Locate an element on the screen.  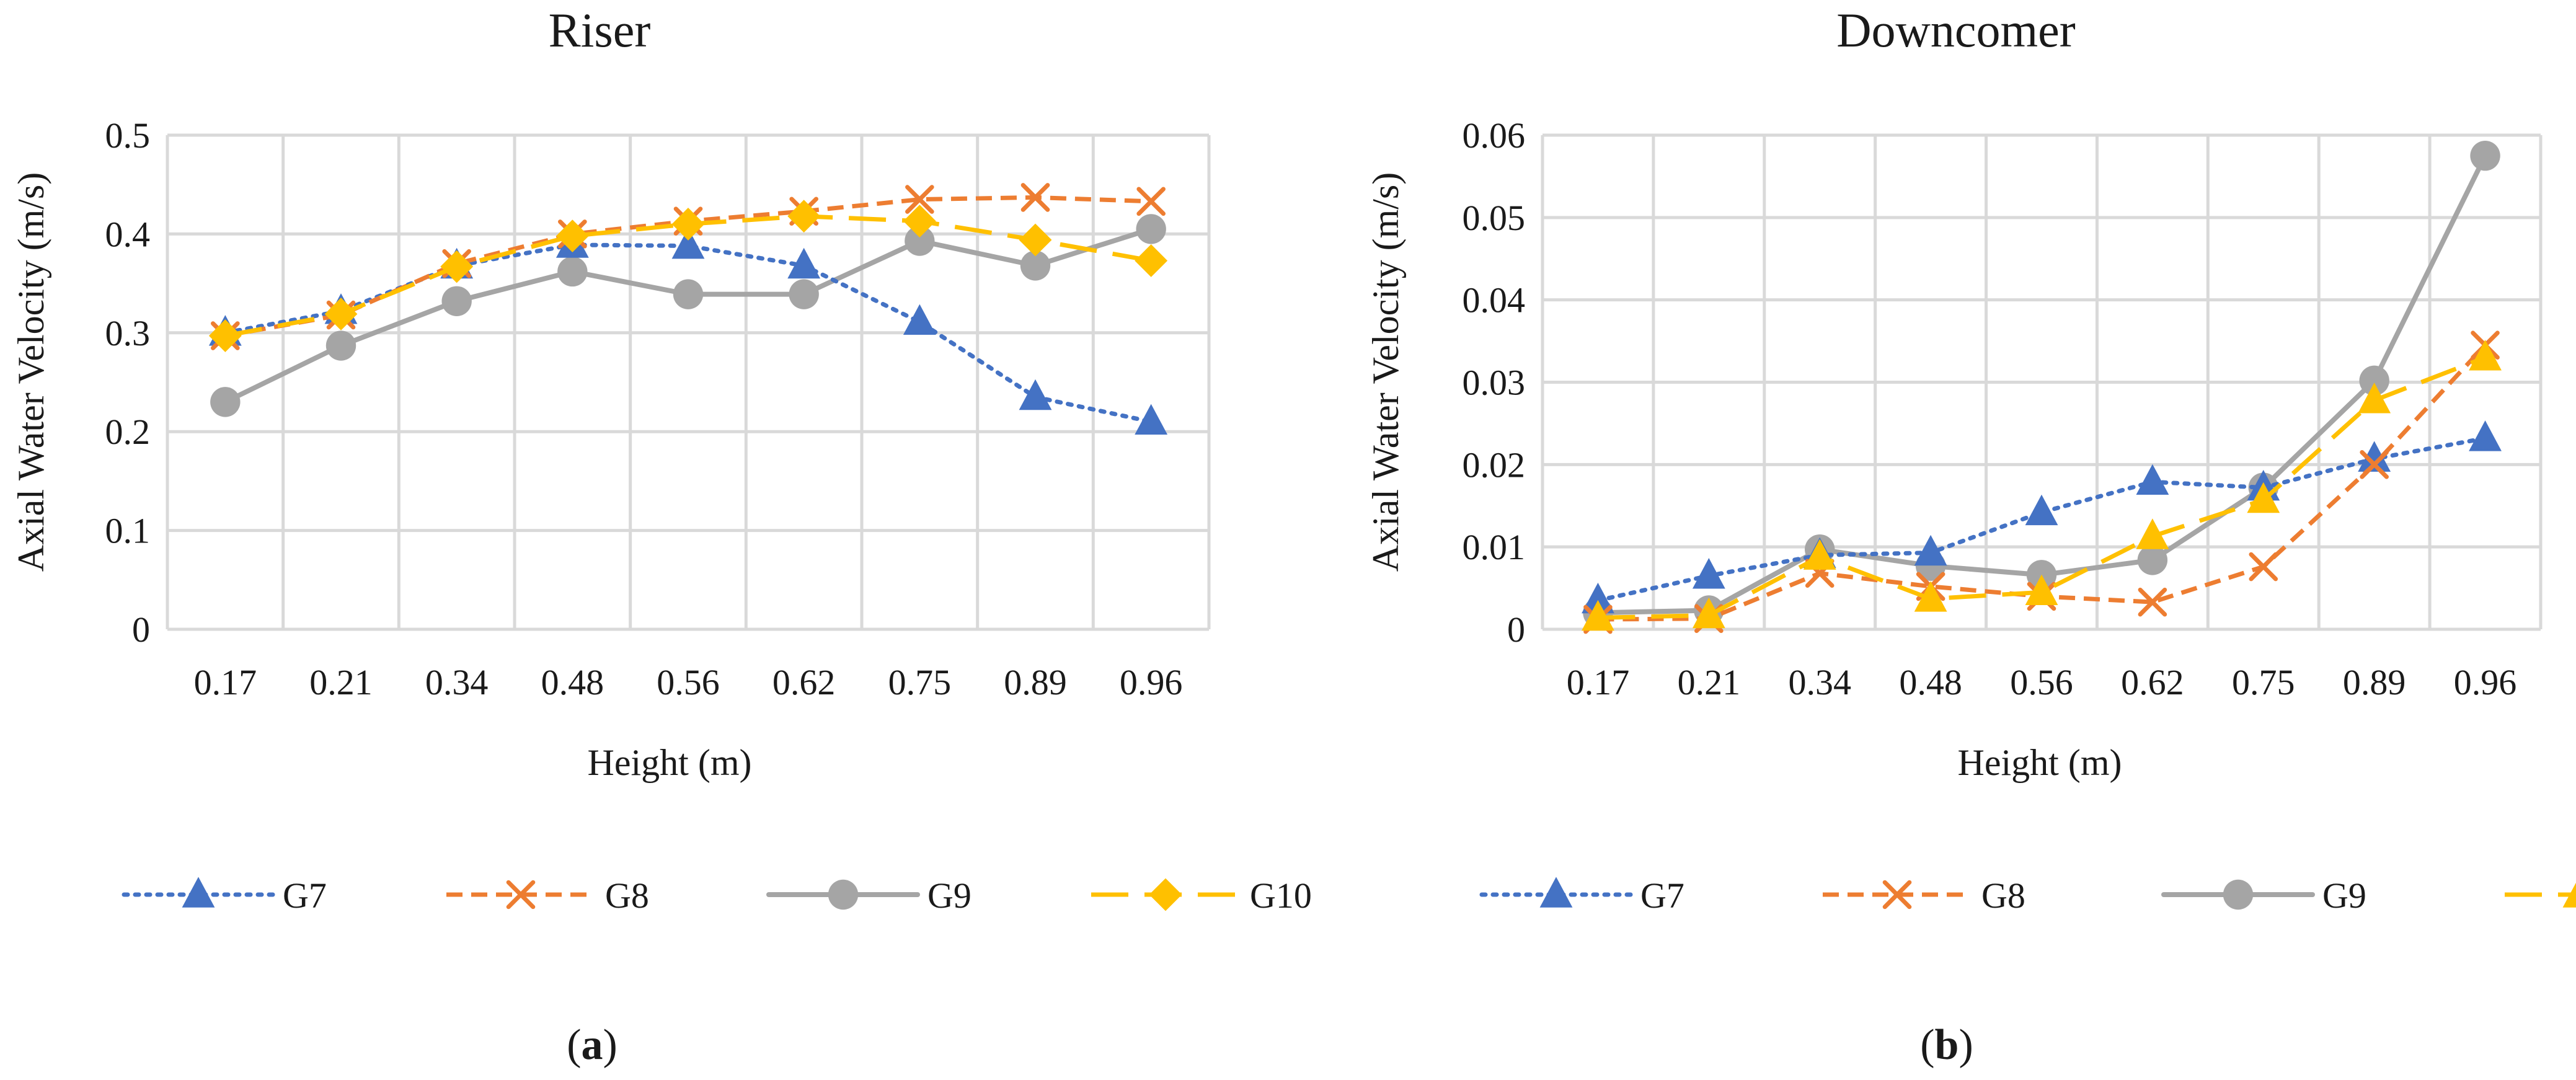
riser-x-tick-labels: 0.17 0.21 0.34 0.48 0.56 0.62 0.75 0.89 0.96 is located at coordinates (688, 682).